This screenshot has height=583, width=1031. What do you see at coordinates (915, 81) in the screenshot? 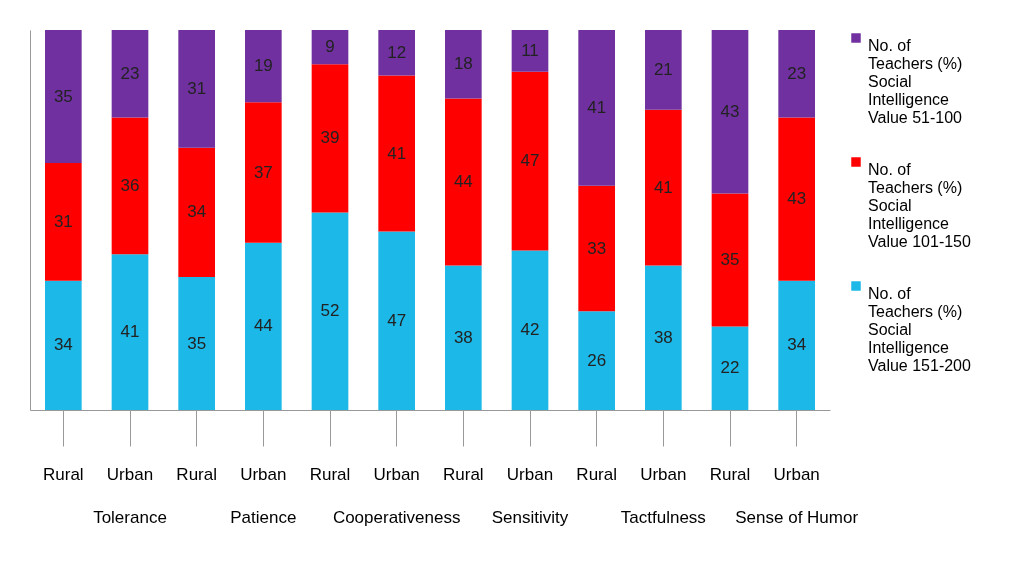
I see `legend-label: No. of Teachers (%) Social Intelligence Value 51-100` at bounding box center [915, 81].